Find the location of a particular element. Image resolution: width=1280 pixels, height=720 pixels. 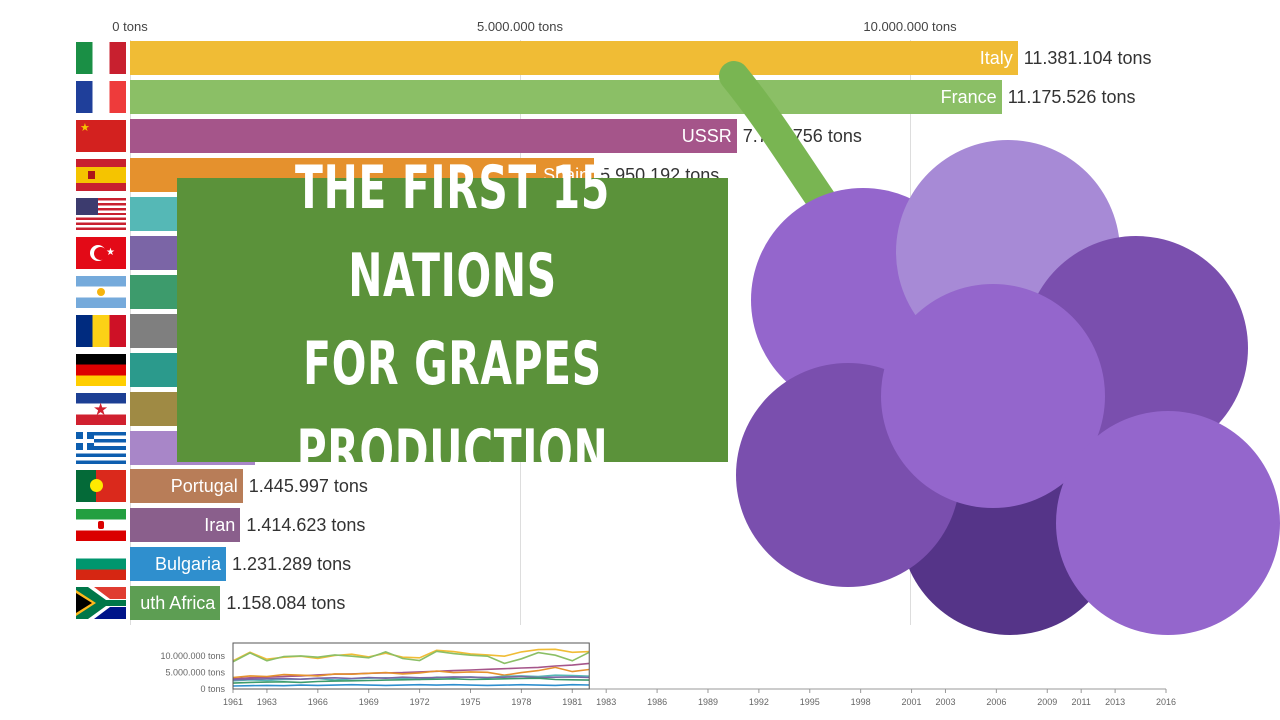

bar-value-label: 1.158.084 tons is located at coordinates (286, 603).